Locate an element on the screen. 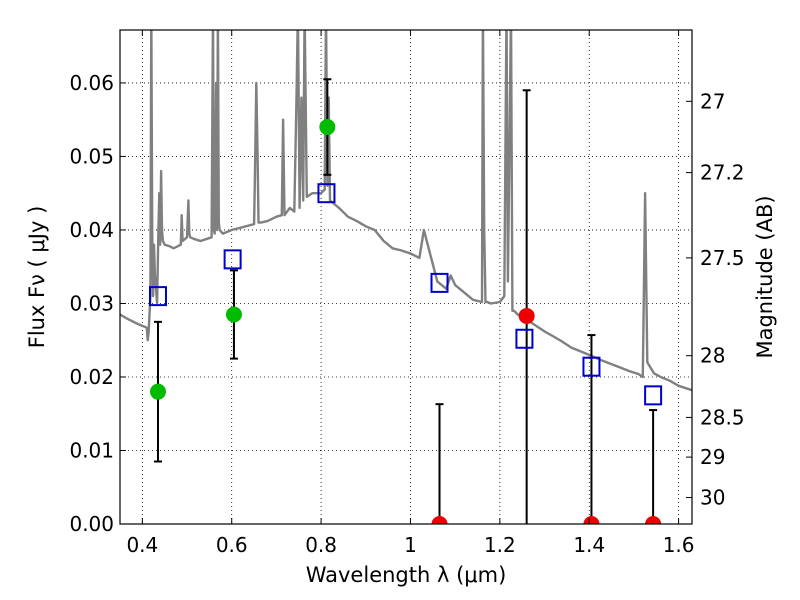  y2-tick-label: 30 is located at coordinates (712, 498).